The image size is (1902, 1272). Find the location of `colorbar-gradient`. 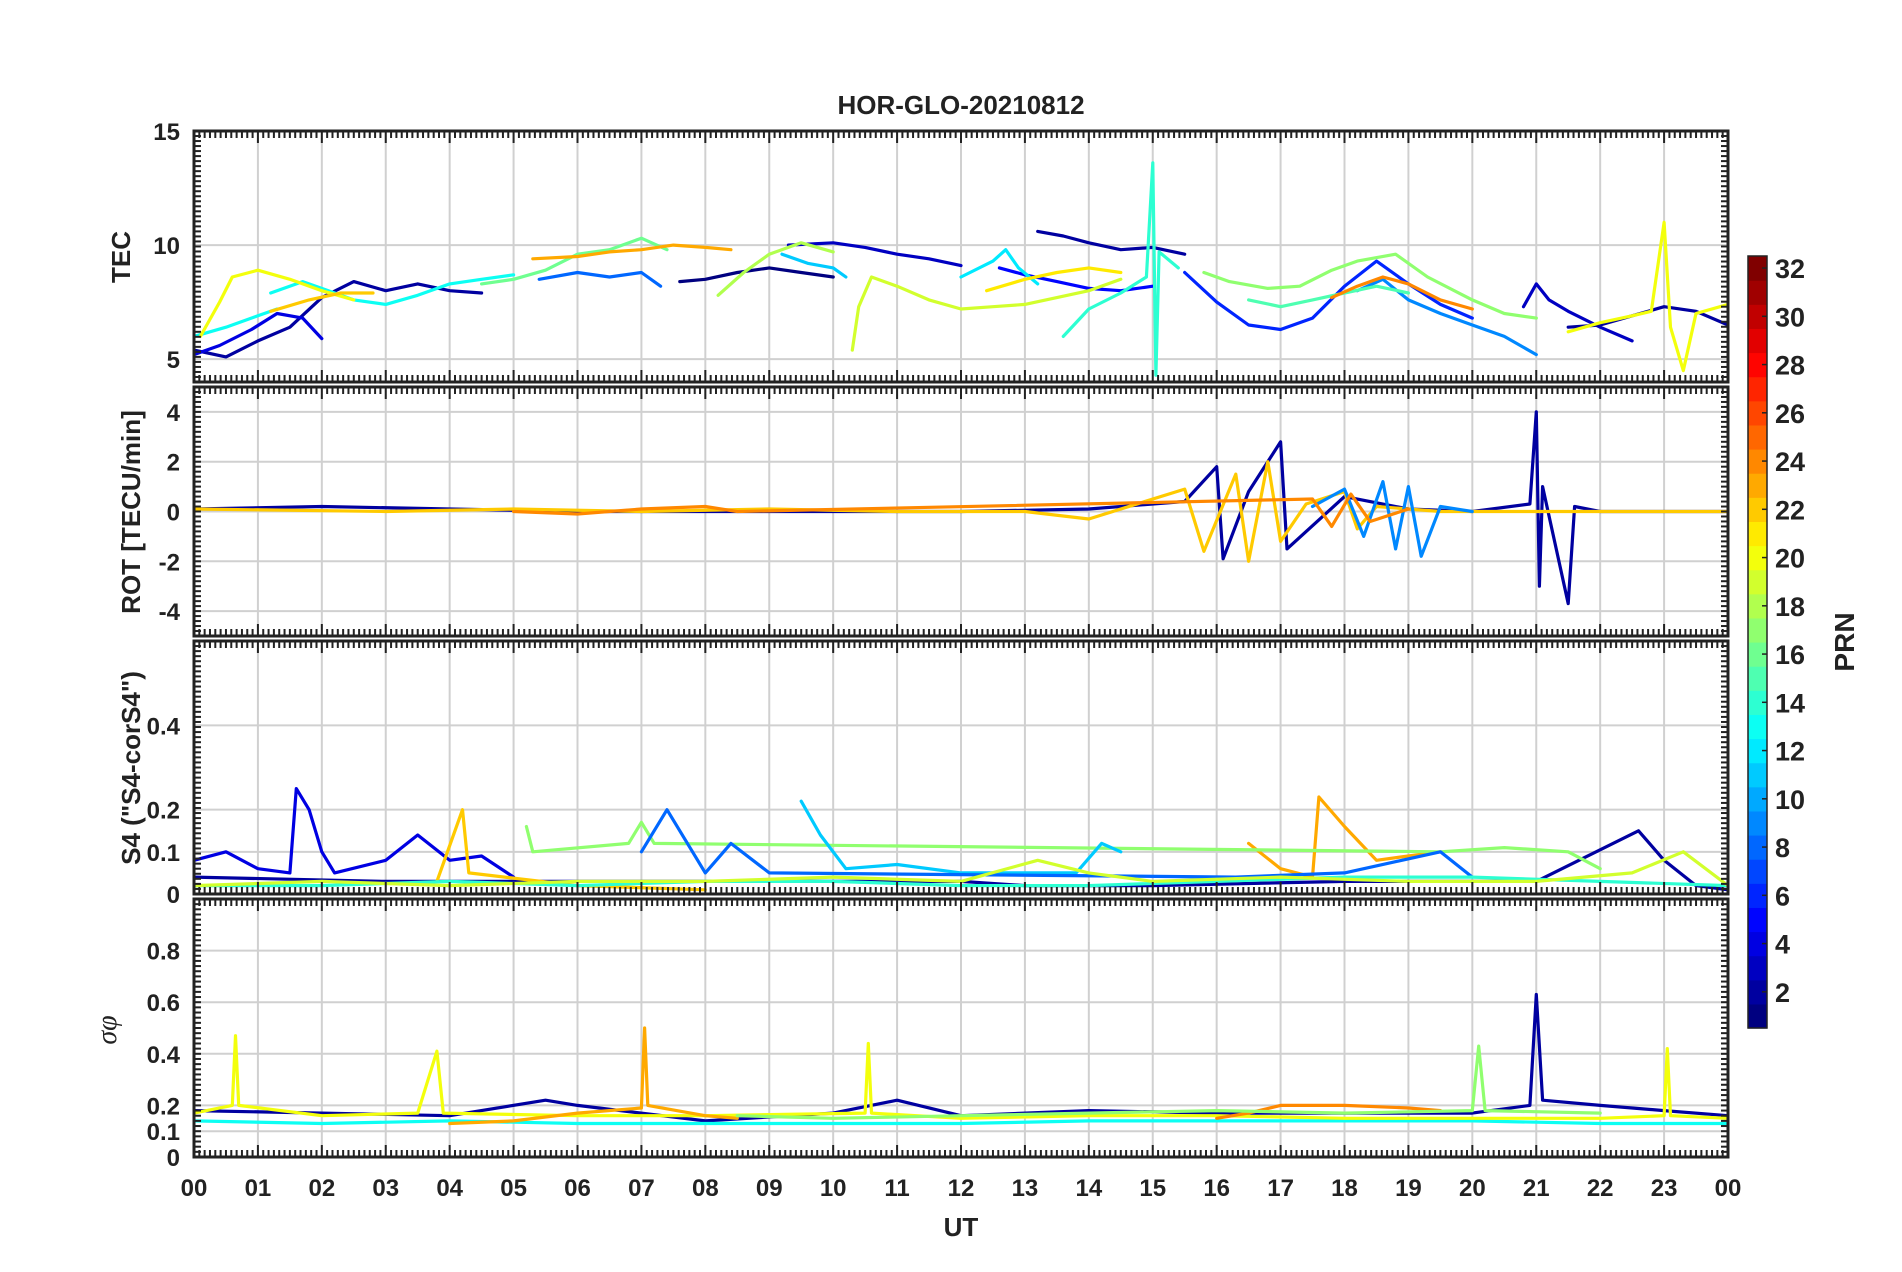

colorbar-gradient is located at coordinates (1757, 642).